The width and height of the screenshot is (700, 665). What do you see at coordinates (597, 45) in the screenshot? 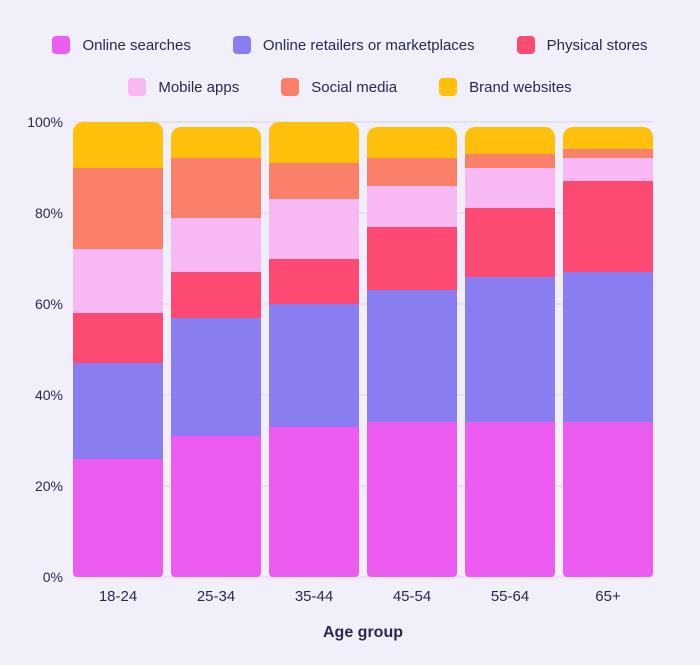
I see `legend-label: Physical stores` at bounding box center [597, 45].